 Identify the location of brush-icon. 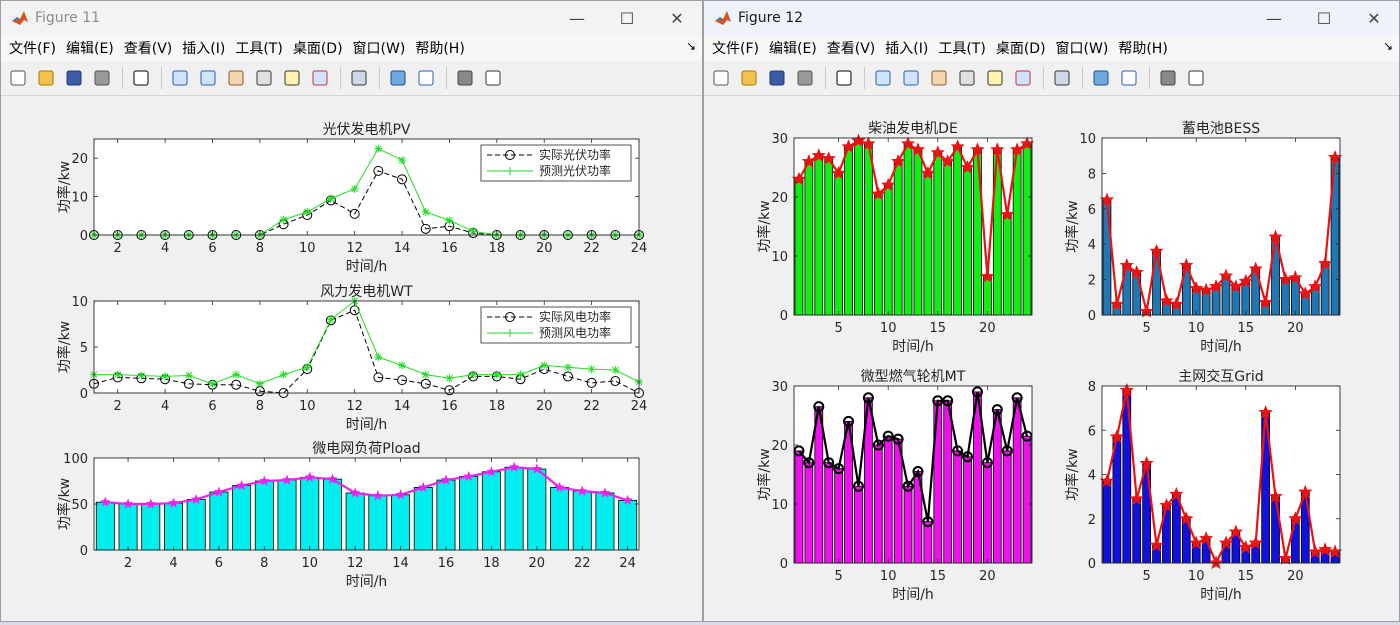
(1023, 78).